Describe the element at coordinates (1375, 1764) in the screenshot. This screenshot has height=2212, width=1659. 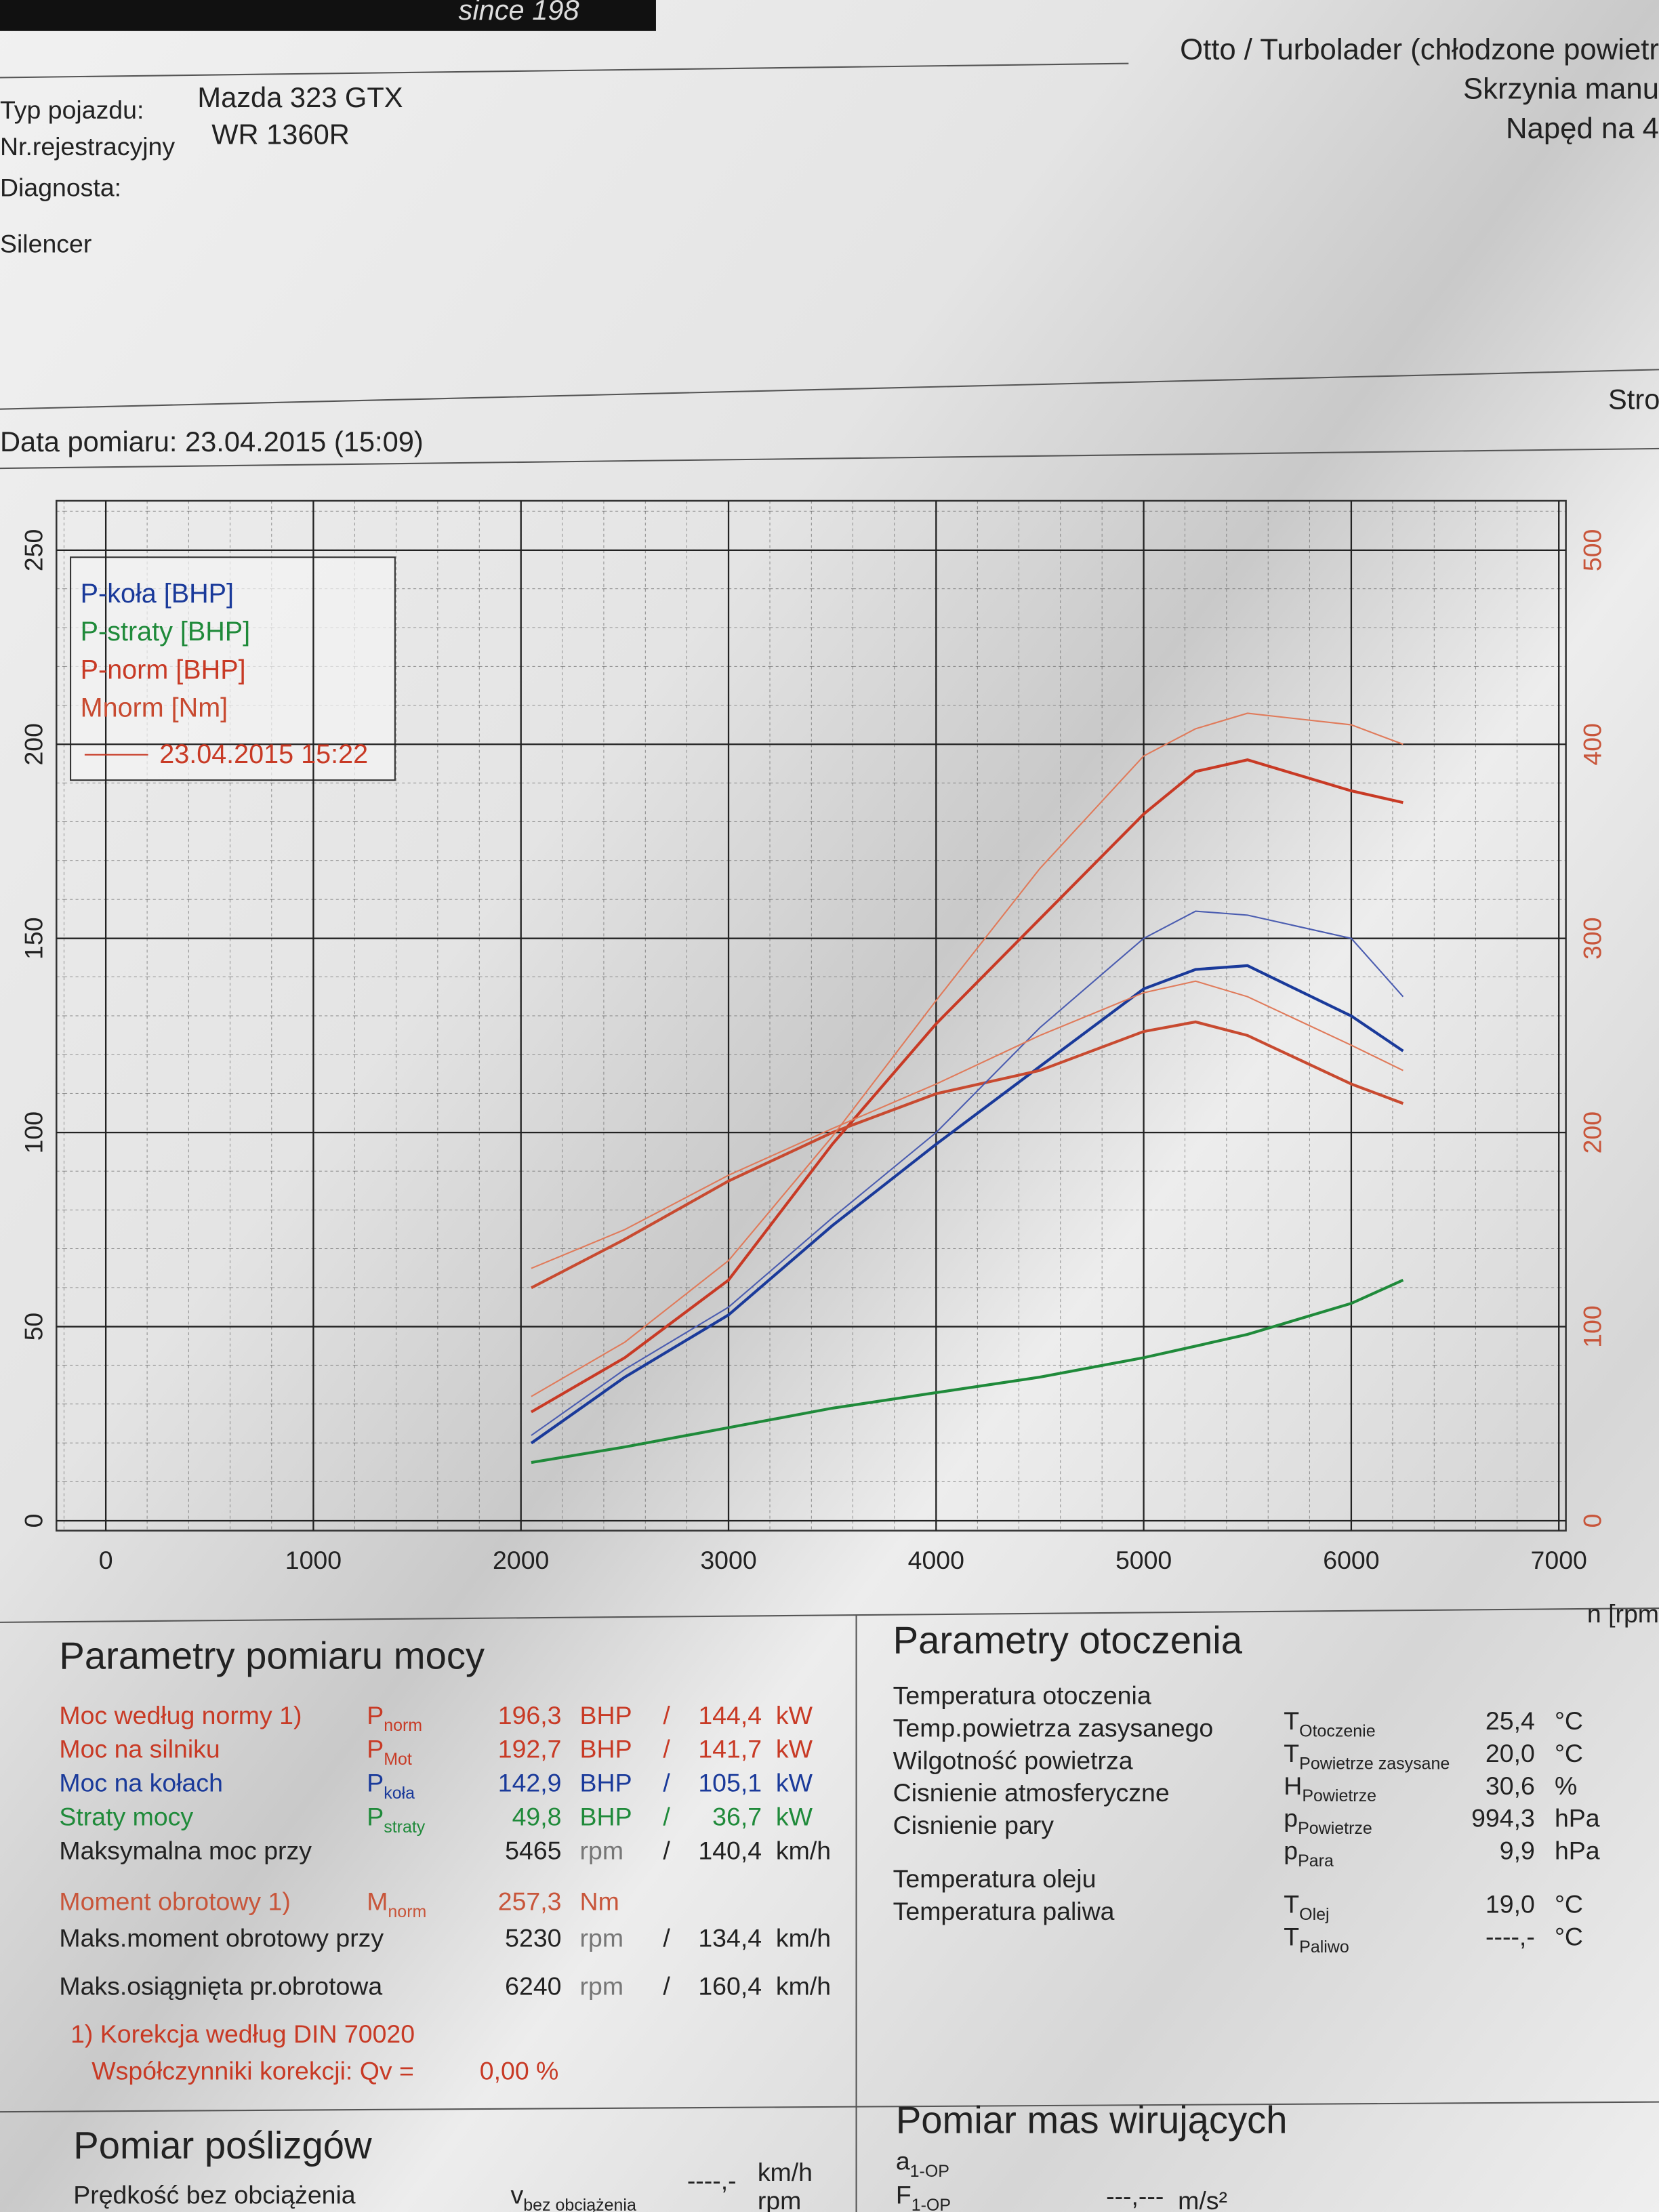
I see `row-symbol-sub: Powietrze zasysane` at that location.